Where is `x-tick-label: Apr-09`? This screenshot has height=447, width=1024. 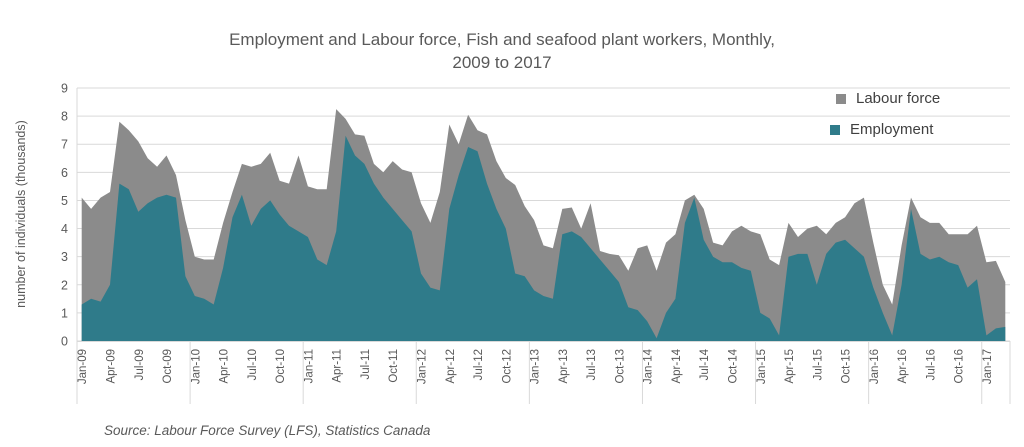 x-tick-label: Apr-09 is located at coordinates (111, 366).